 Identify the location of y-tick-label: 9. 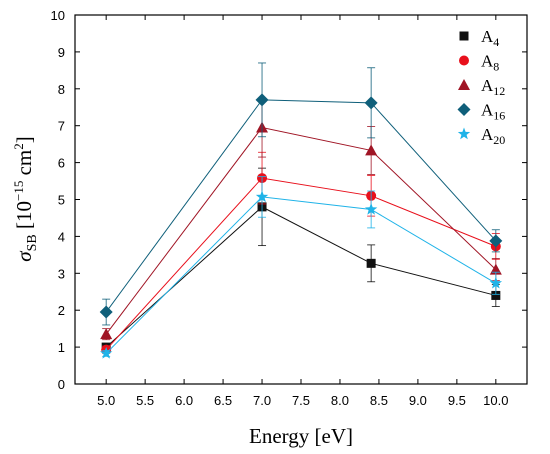
(61, 52).